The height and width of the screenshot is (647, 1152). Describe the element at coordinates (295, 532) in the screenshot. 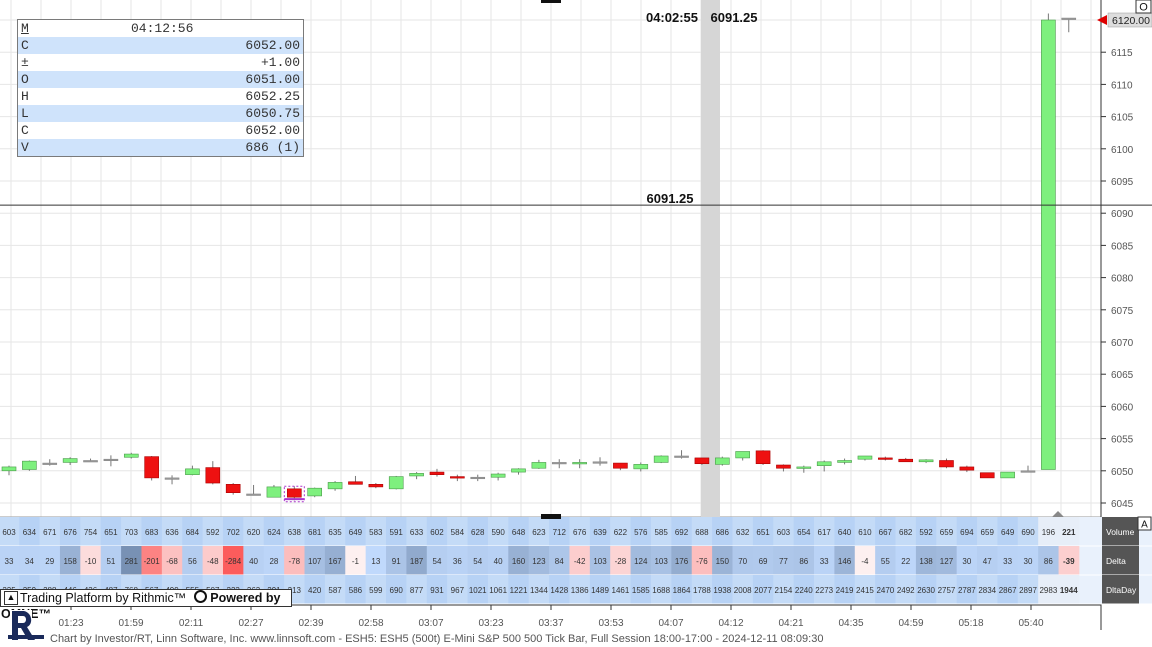

I see `panel-cell-value: 638` at that location.